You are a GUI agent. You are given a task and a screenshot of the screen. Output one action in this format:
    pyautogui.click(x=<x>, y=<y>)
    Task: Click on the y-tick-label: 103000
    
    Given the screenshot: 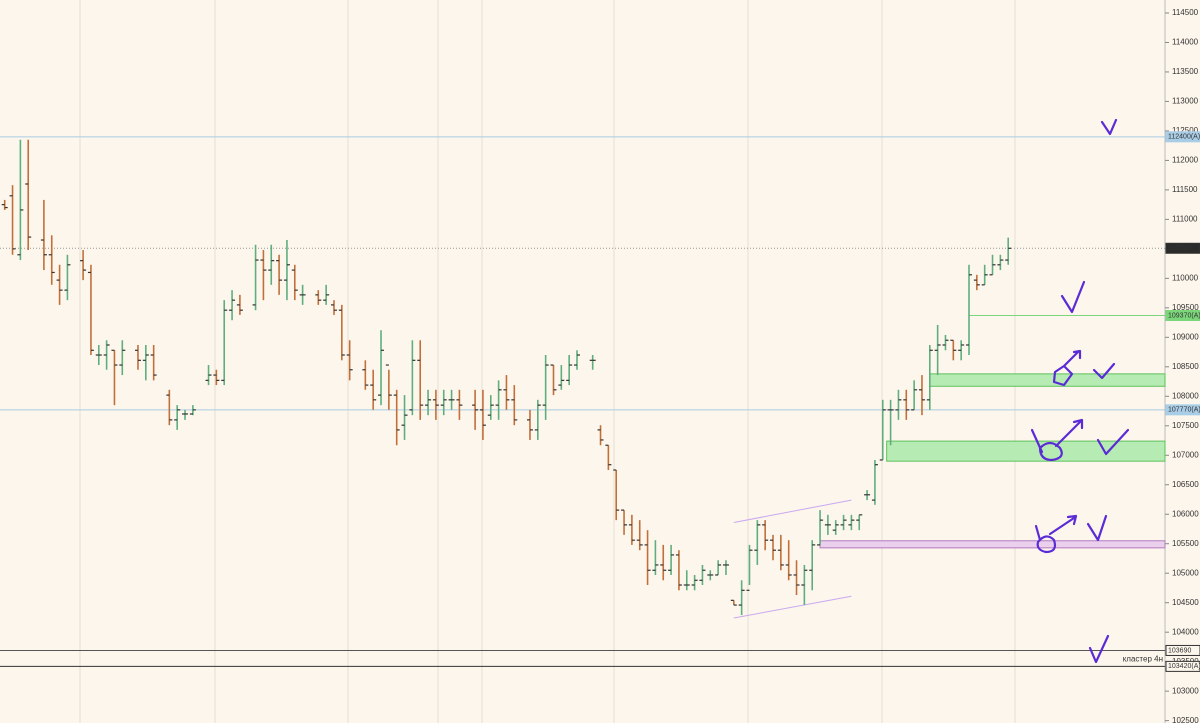 What is the action you would take?
    pyautogui.click(x=1185, y=690)
    